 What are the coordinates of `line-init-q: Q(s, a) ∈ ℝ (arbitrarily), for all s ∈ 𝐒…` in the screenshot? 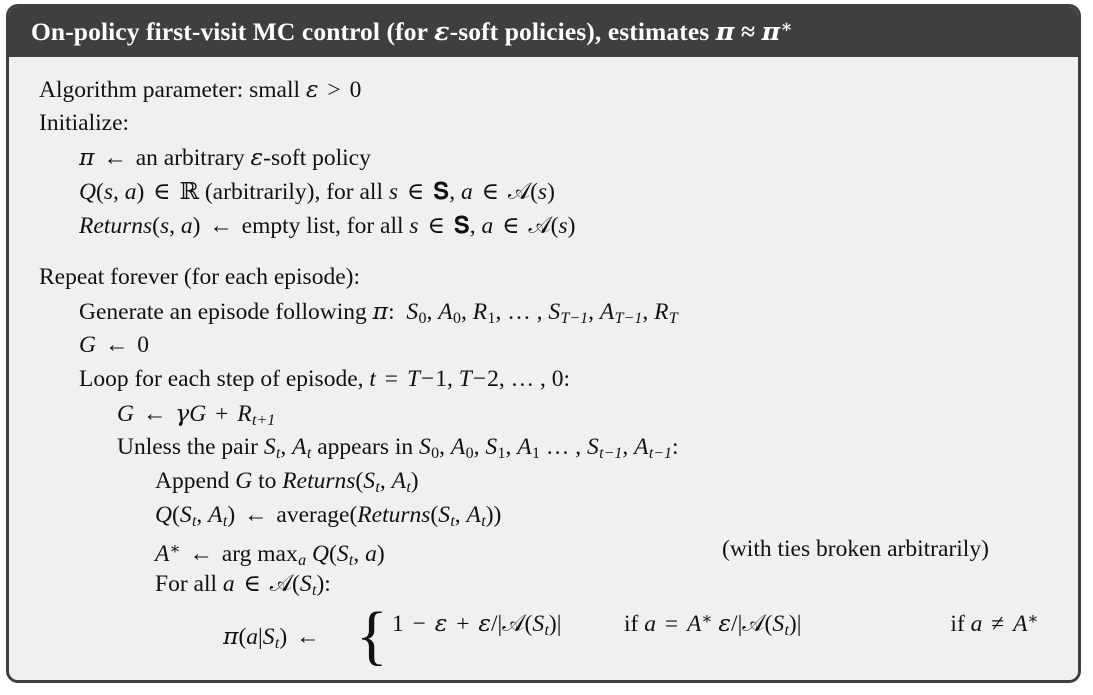 It's located at (317, 191).